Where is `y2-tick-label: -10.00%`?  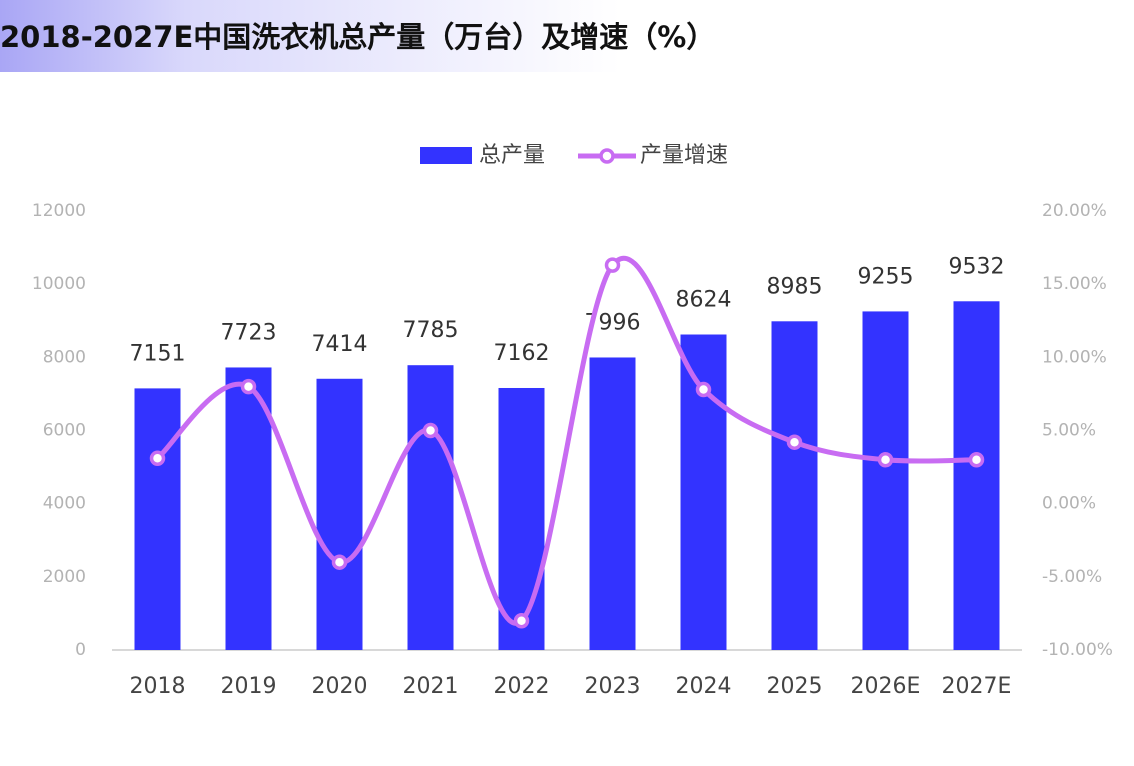
y2-tick-label: -10.00% is located at coordinates (1077, 650).